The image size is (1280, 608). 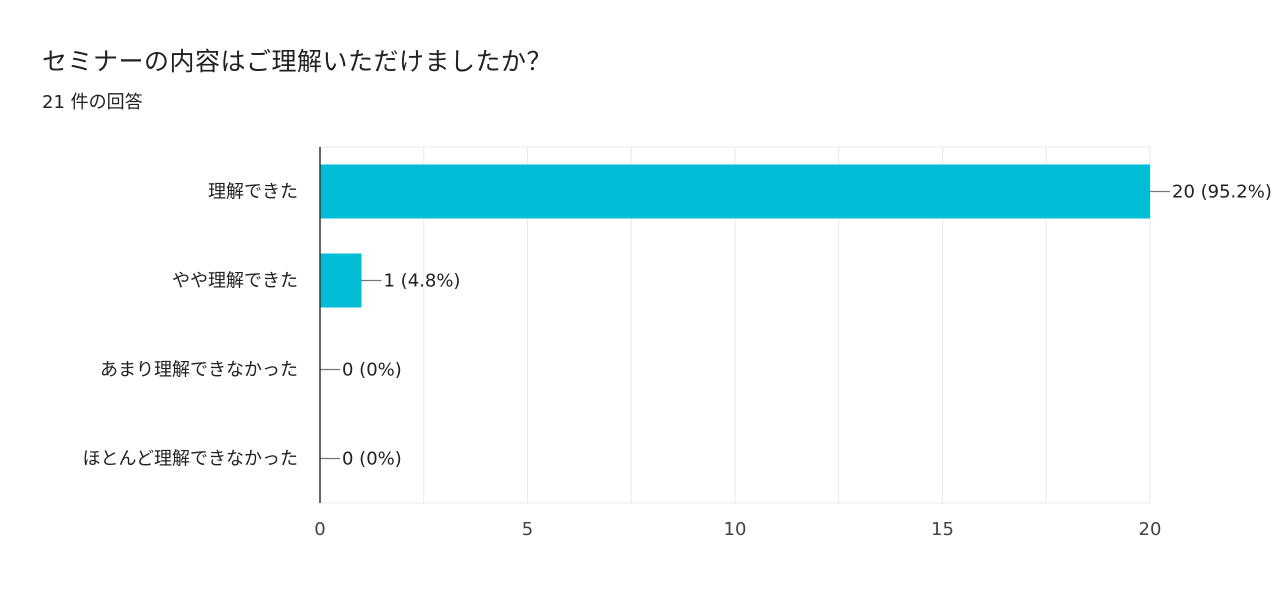 I want to click on category-label: あまり理解できなかった, so click(x=199, y=370).